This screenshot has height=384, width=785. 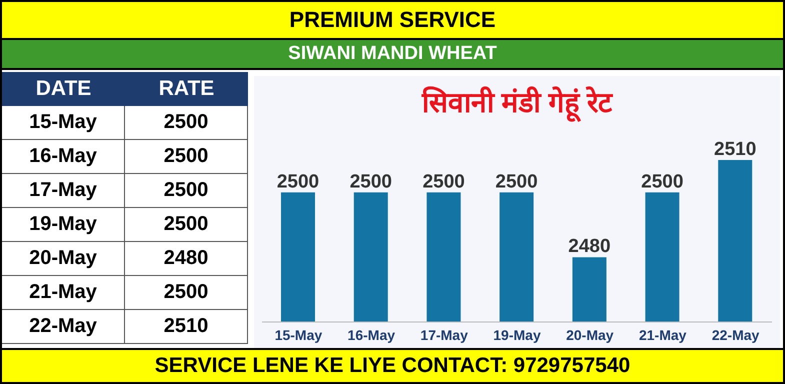 What do you see at coordinates (186, 258) in the screenshot?
I see `text: 2480` at bounding box center [186, 258].